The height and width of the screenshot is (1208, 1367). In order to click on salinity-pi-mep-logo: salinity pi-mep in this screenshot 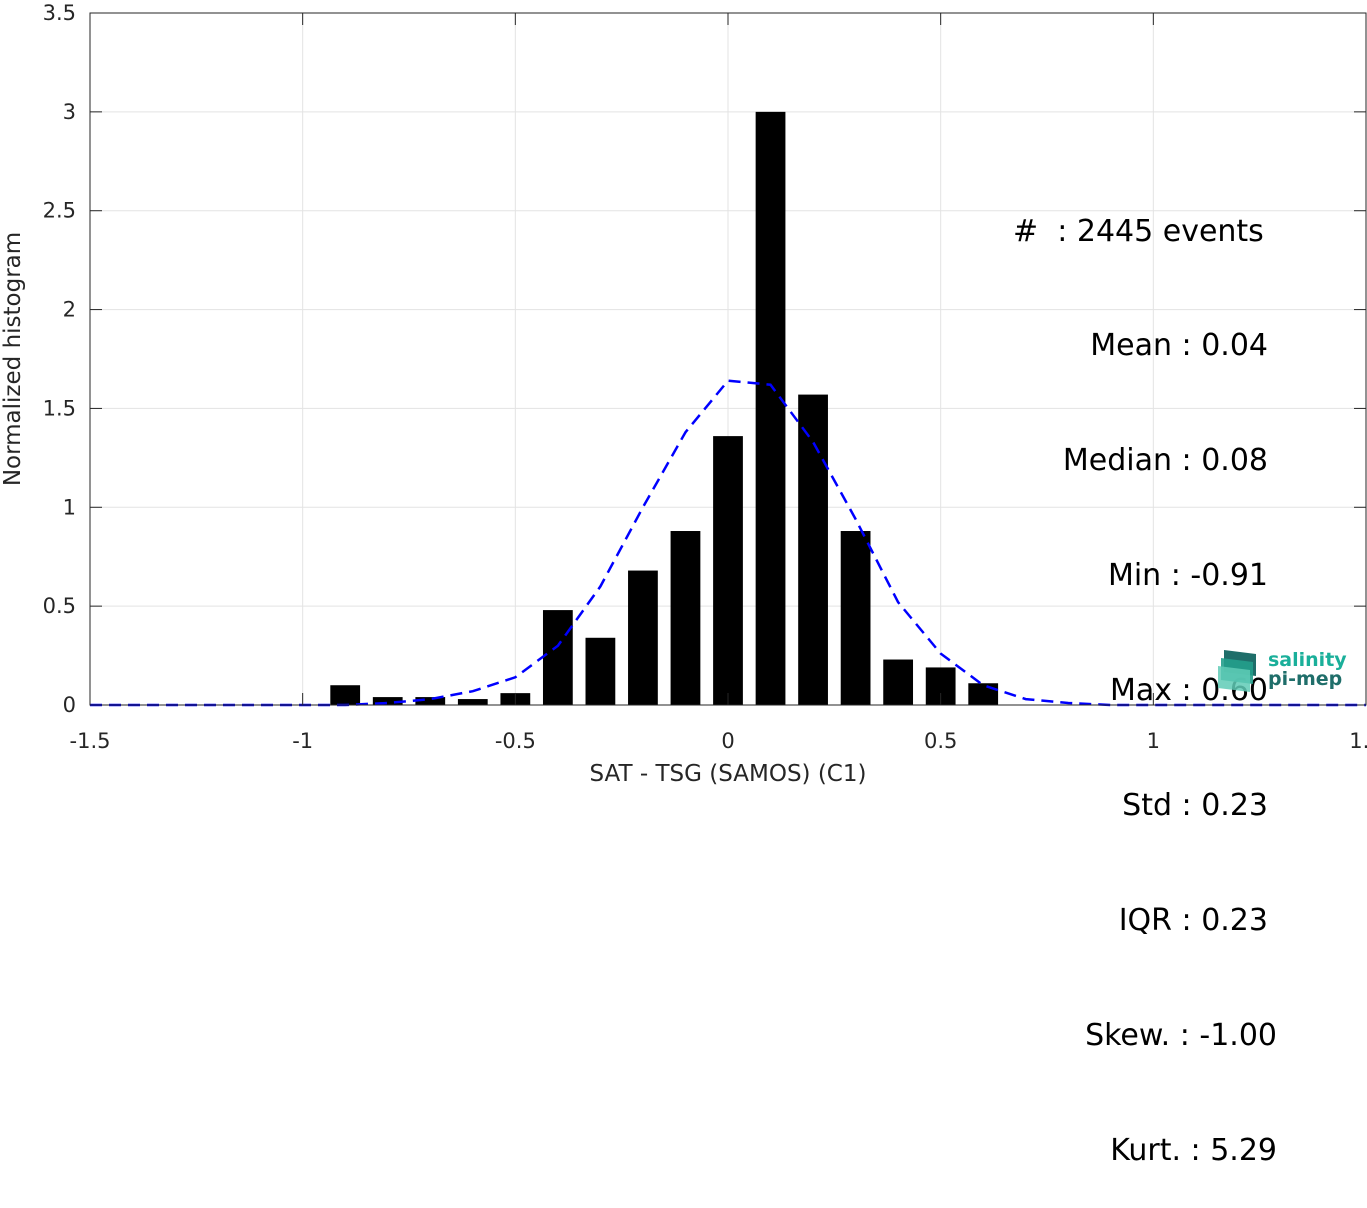, I will do `click(1281, 670)`.